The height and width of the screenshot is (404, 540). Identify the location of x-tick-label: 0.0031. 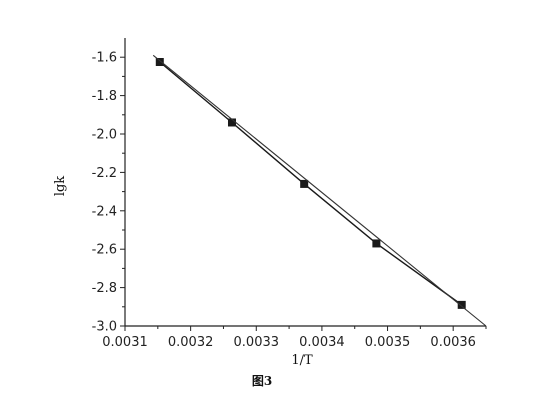
(125, 342).